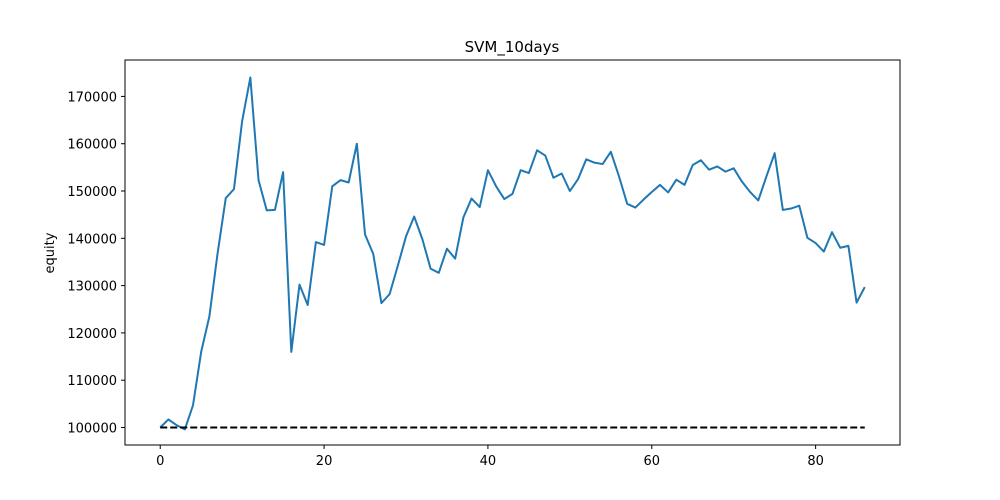 This screenshot has width=1000, height=500. Describe the element at coordinates (92, 145) in the screenshot. I see `y-tick-label: 160000` at that location.